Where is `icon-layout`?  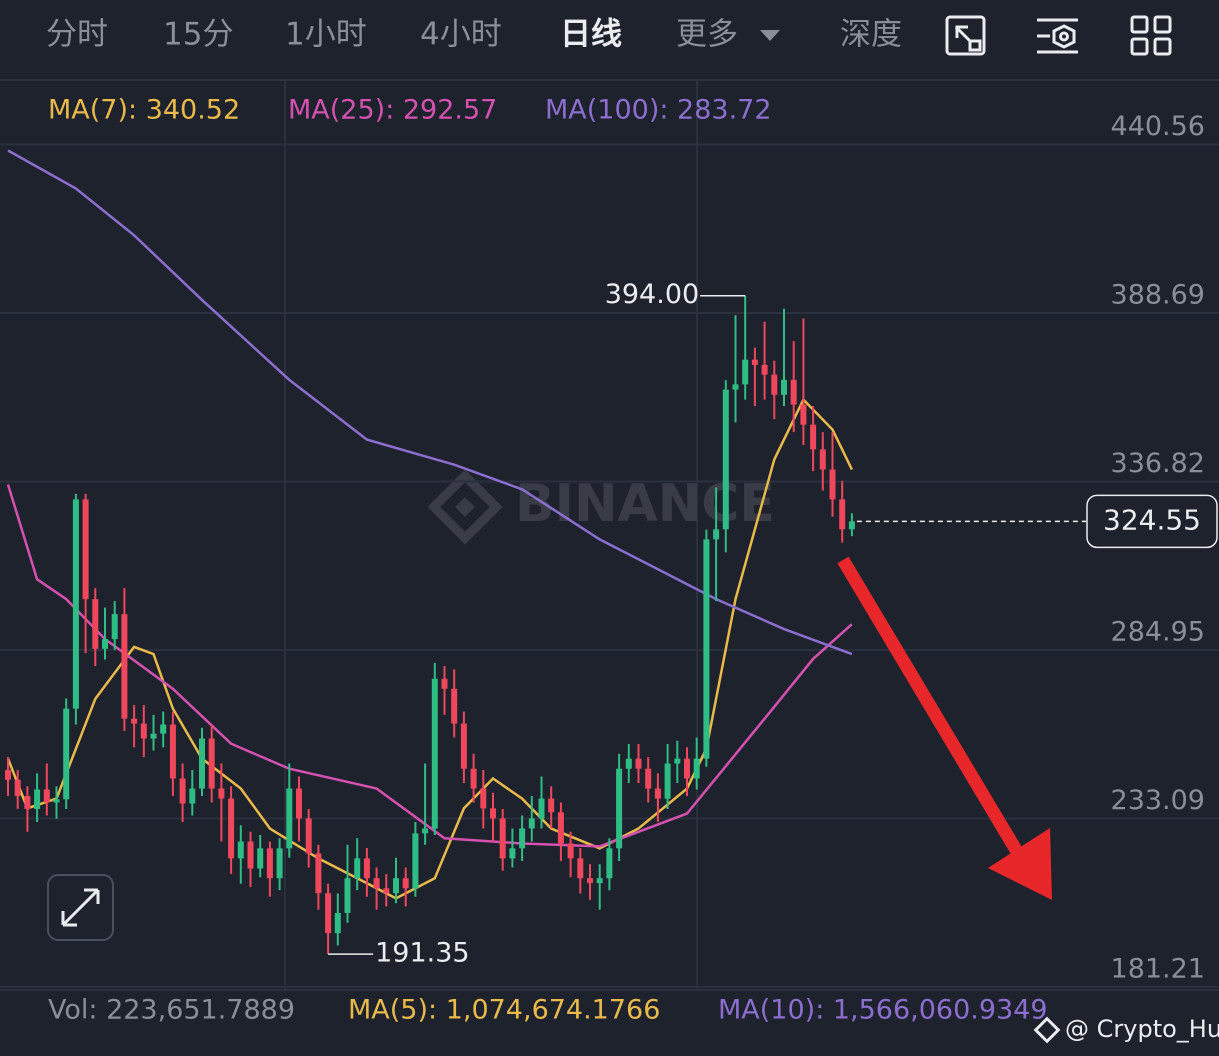 icon-layout is located at coordinates (1151, 35).